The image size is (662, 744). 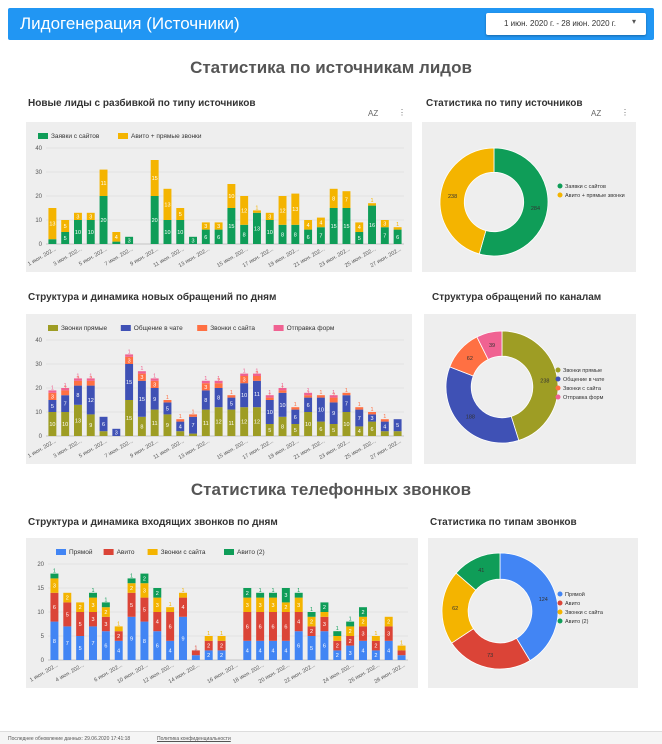 What do you see at coordinates (38, 221) in the screenshot?
I see `y-tick-label: 10` at bounding box center [38, 221].